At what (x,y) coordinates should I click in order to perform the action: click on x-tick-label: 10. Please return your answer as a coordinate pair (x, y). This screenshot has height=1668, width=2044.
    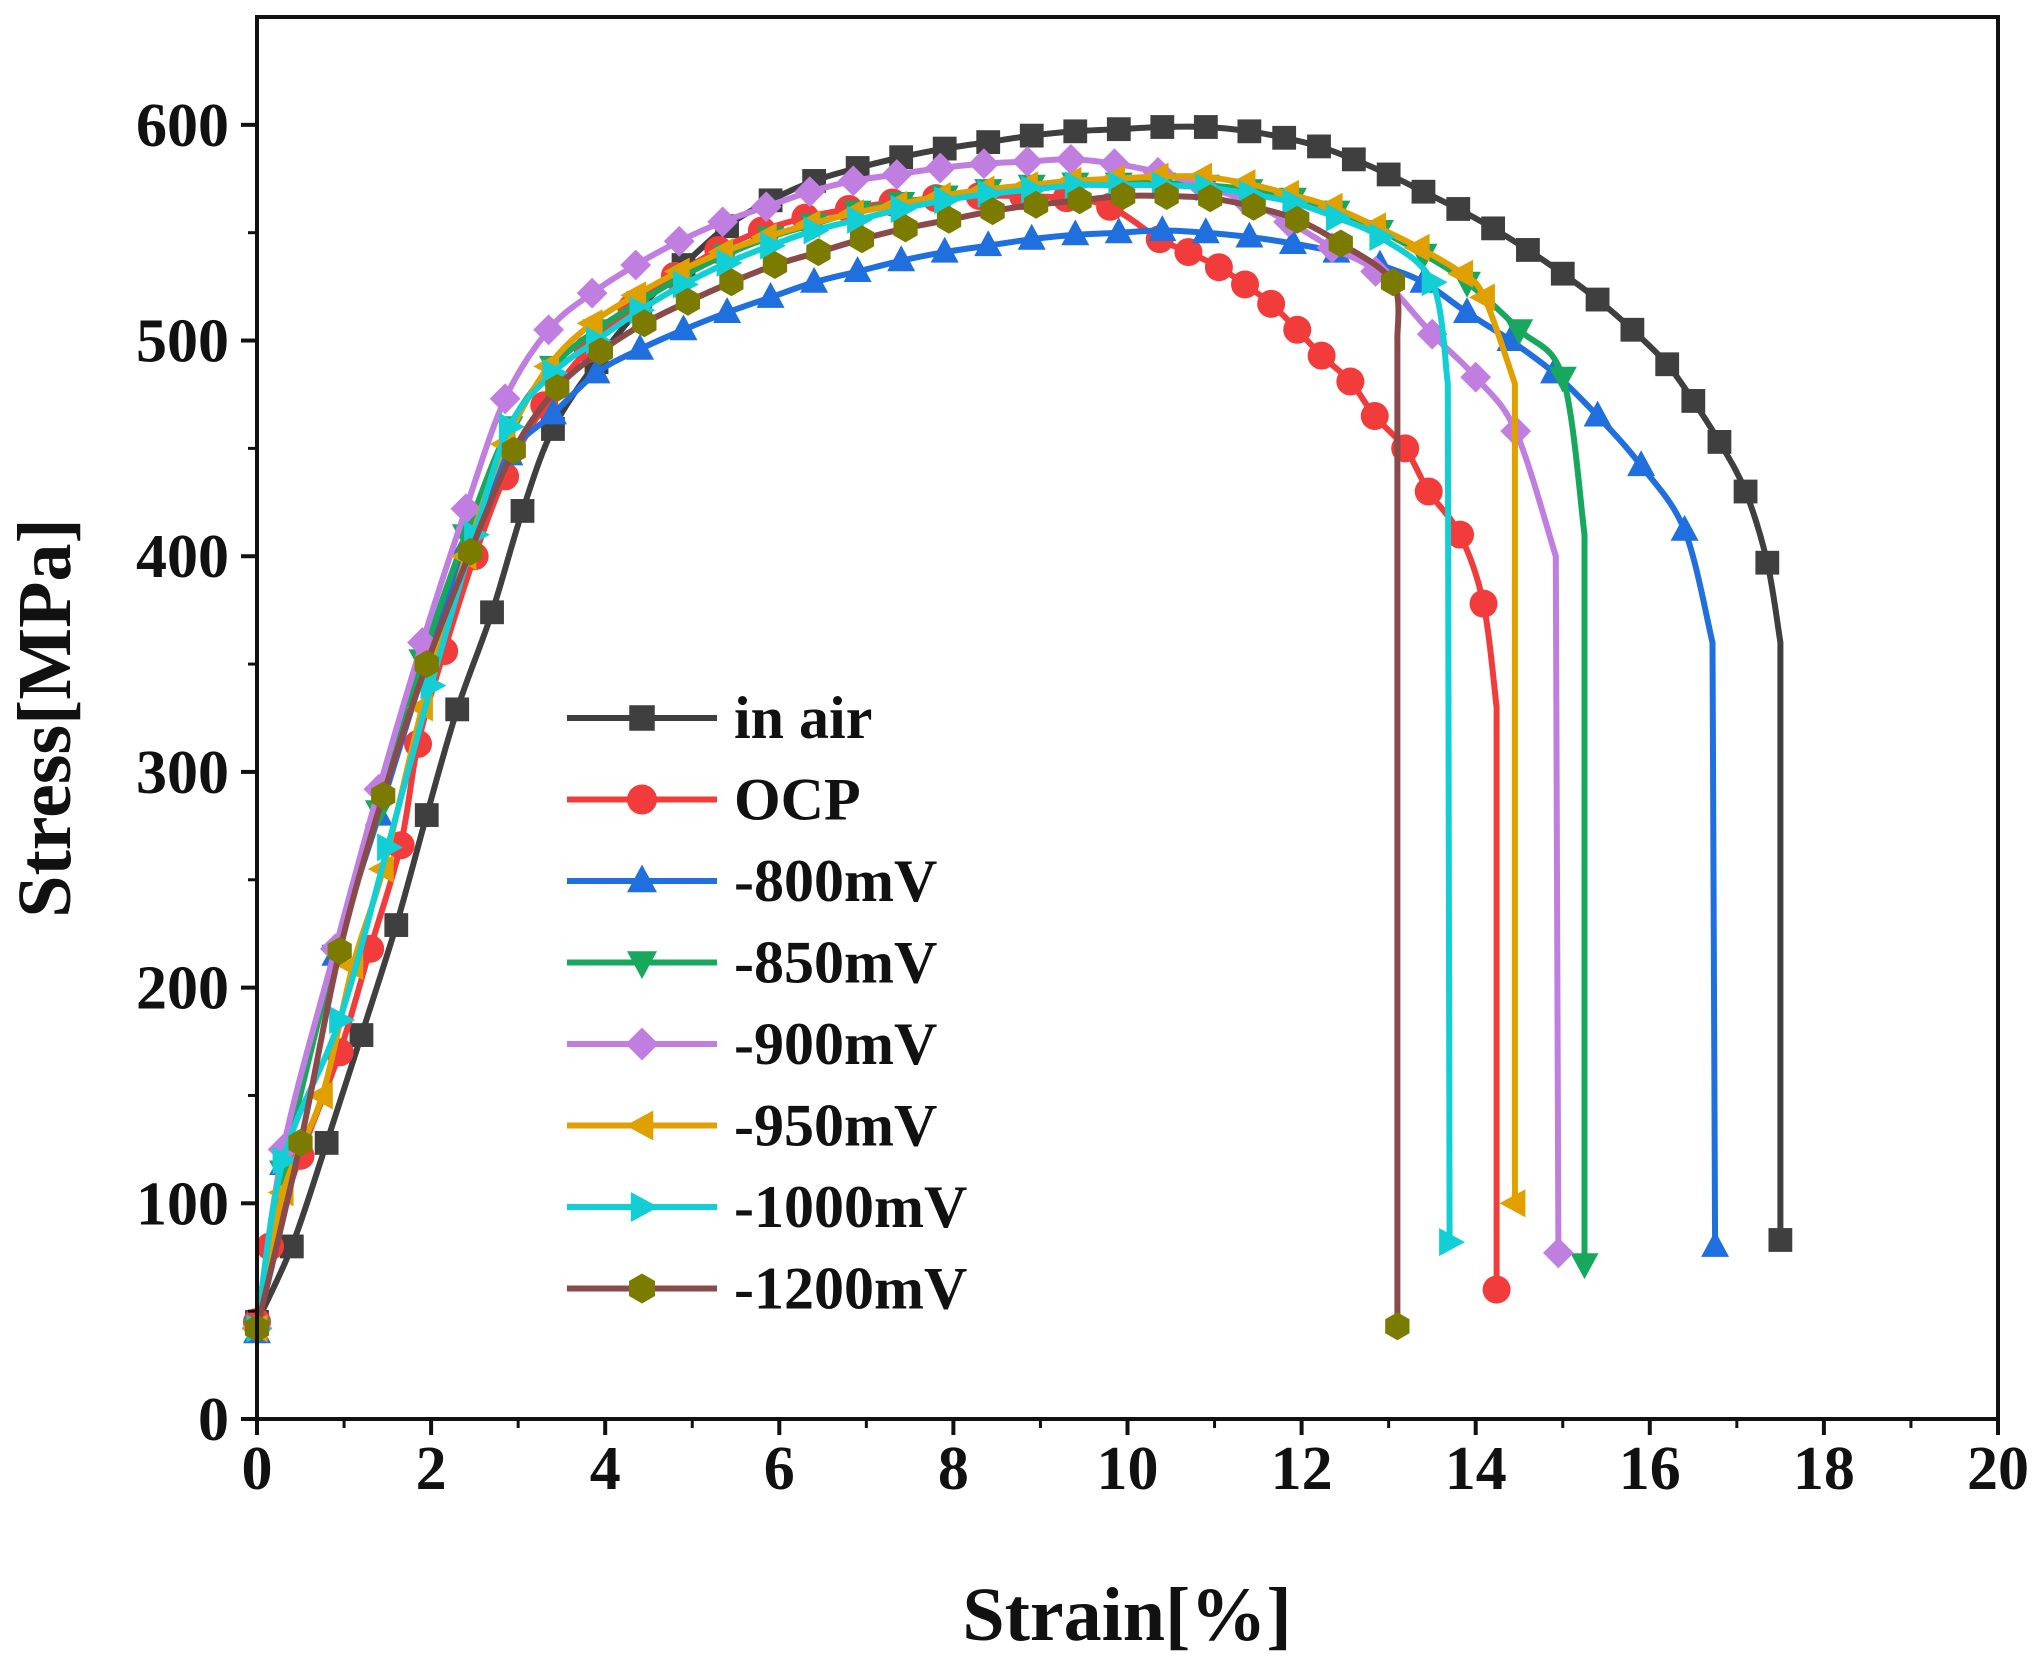
    Looking at the image, I should click on (1128, 1469).